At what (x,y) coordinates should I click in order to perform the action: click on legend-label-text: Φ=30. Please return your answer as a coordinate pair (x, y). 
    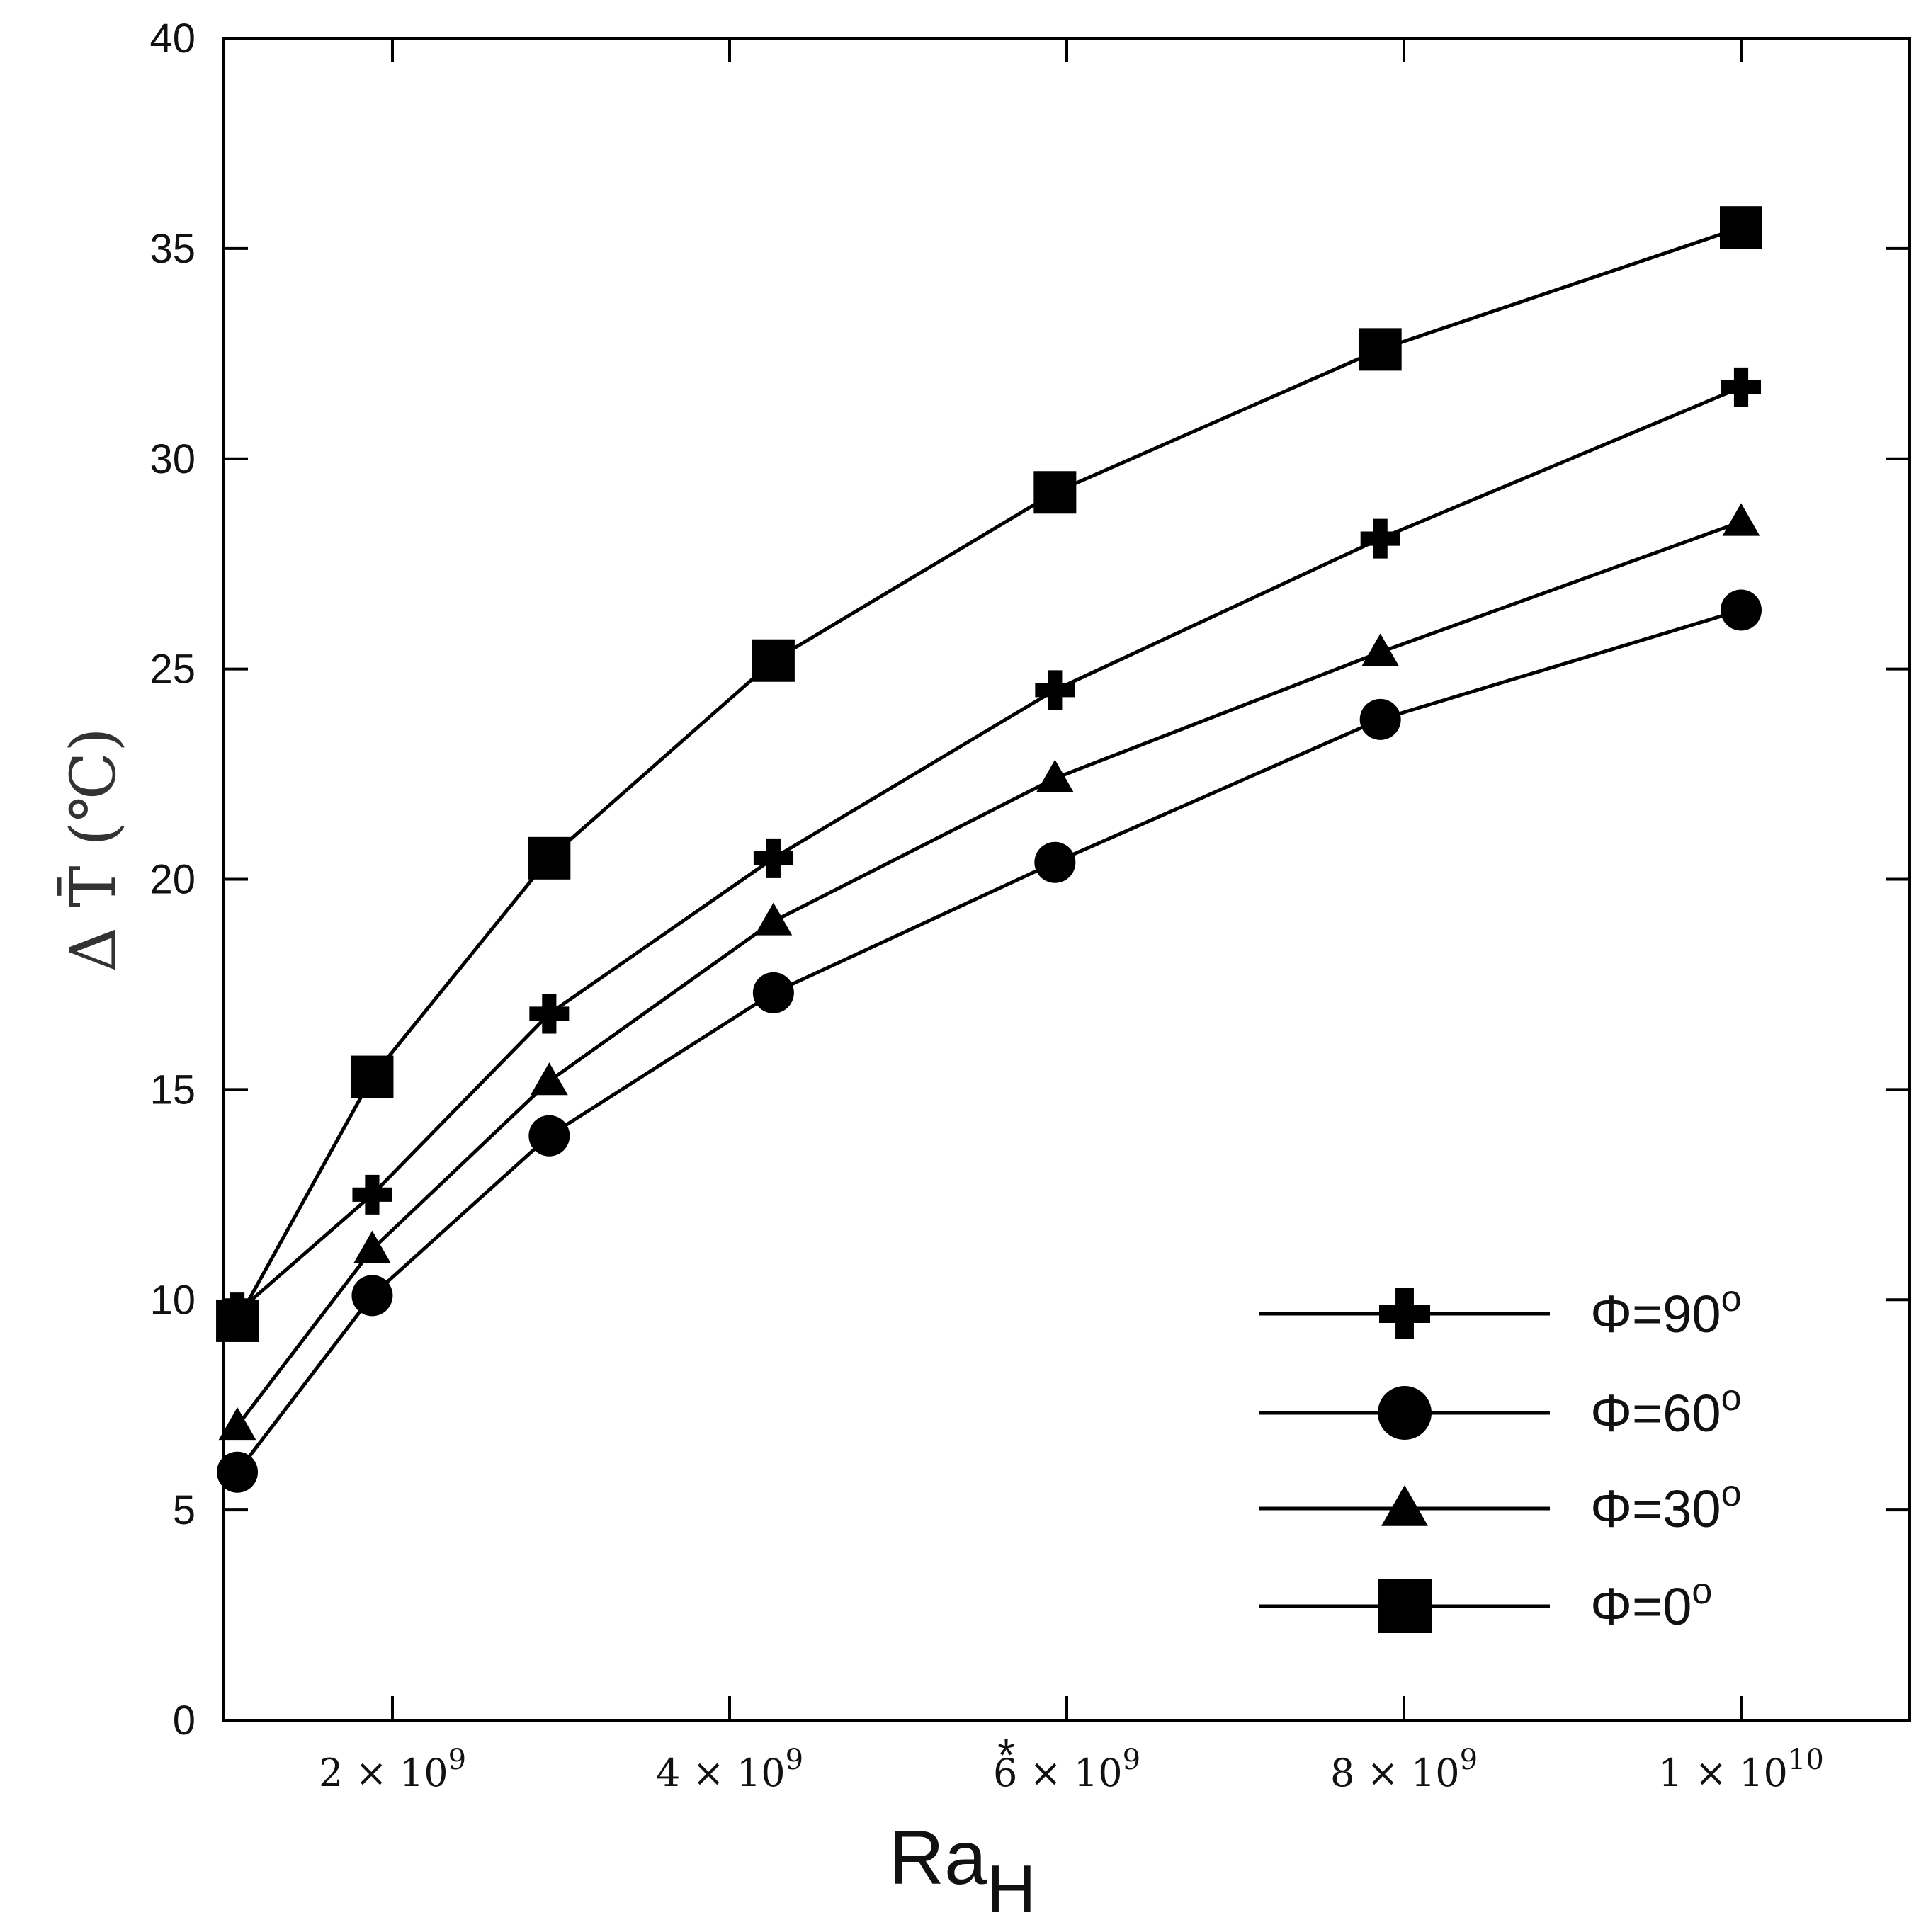
    Looking at the image, I should click on (1655, 1508).